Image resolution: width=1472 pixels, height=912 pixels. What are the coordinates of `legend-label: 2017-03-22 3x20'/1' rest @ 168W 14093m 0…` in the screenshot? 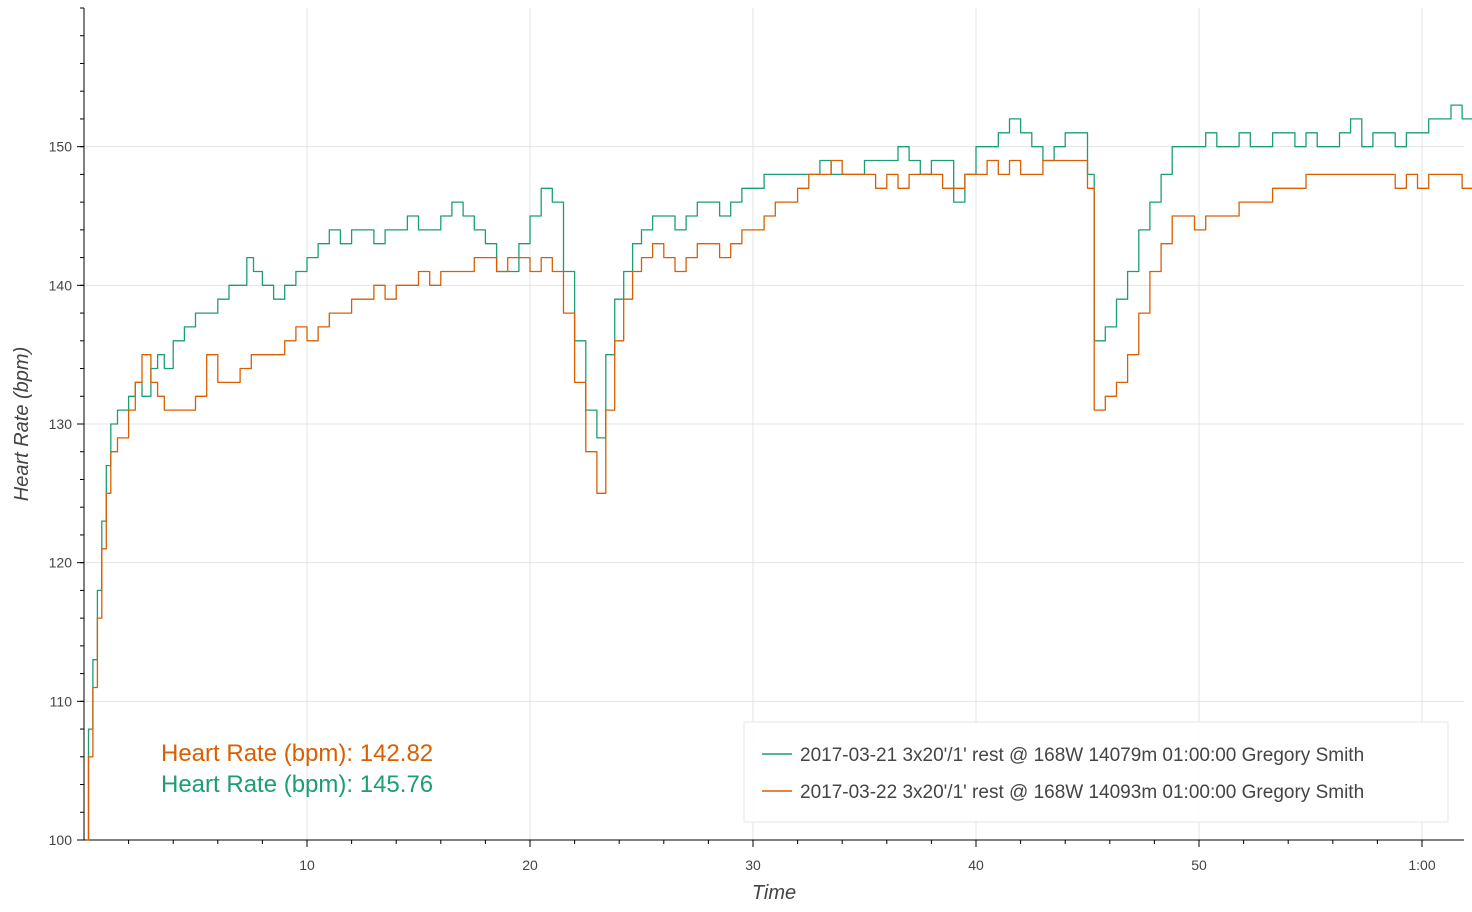 It's located at (1082, 792).